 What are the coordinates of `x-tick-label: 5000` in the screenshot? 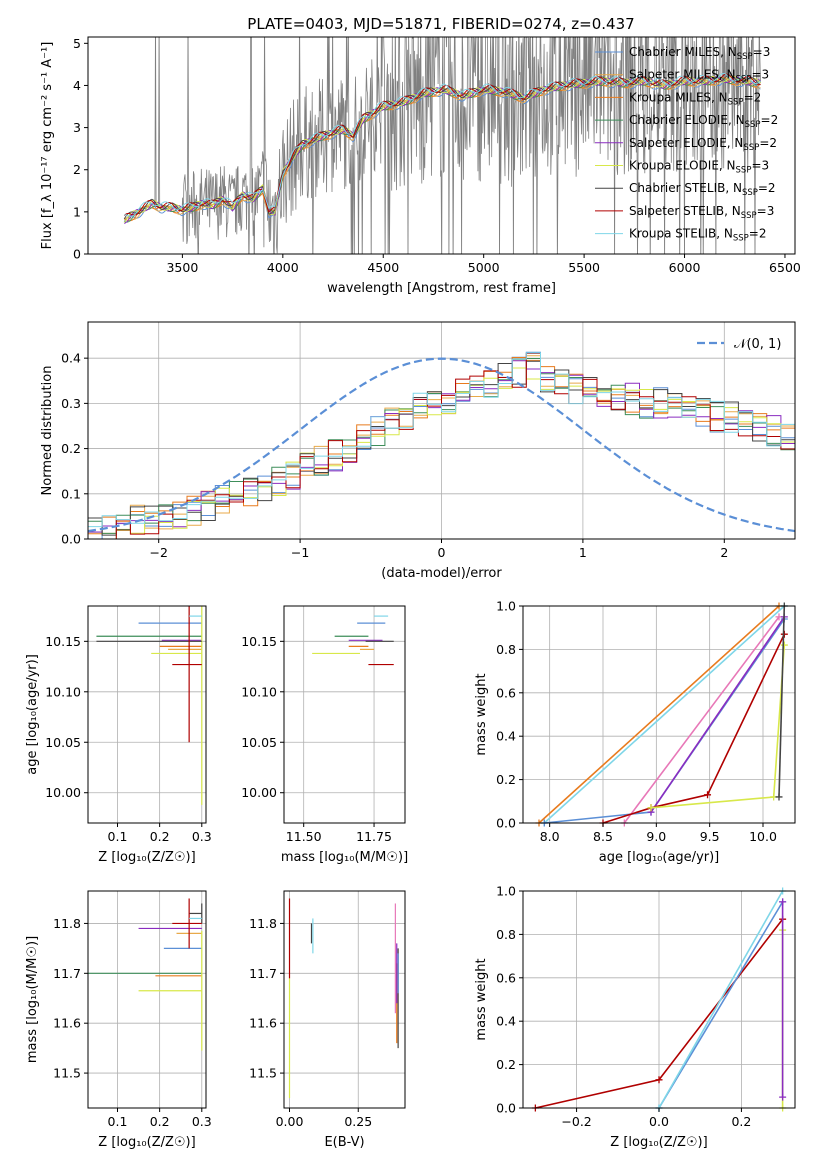 It's located at (484, 267).